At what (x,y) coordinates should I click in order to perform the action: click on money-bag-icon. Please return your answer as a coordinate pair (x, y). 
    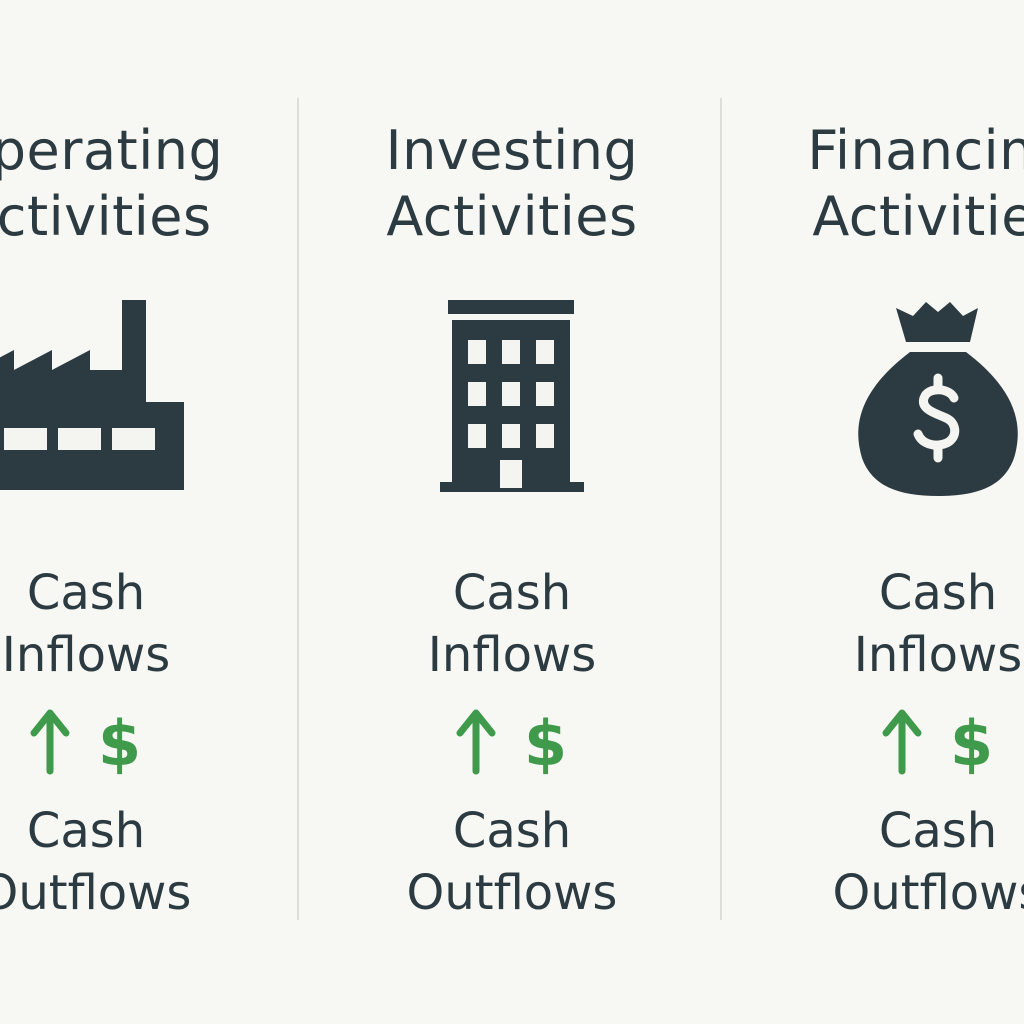
    Looking at the image, I should click on (901, 395).